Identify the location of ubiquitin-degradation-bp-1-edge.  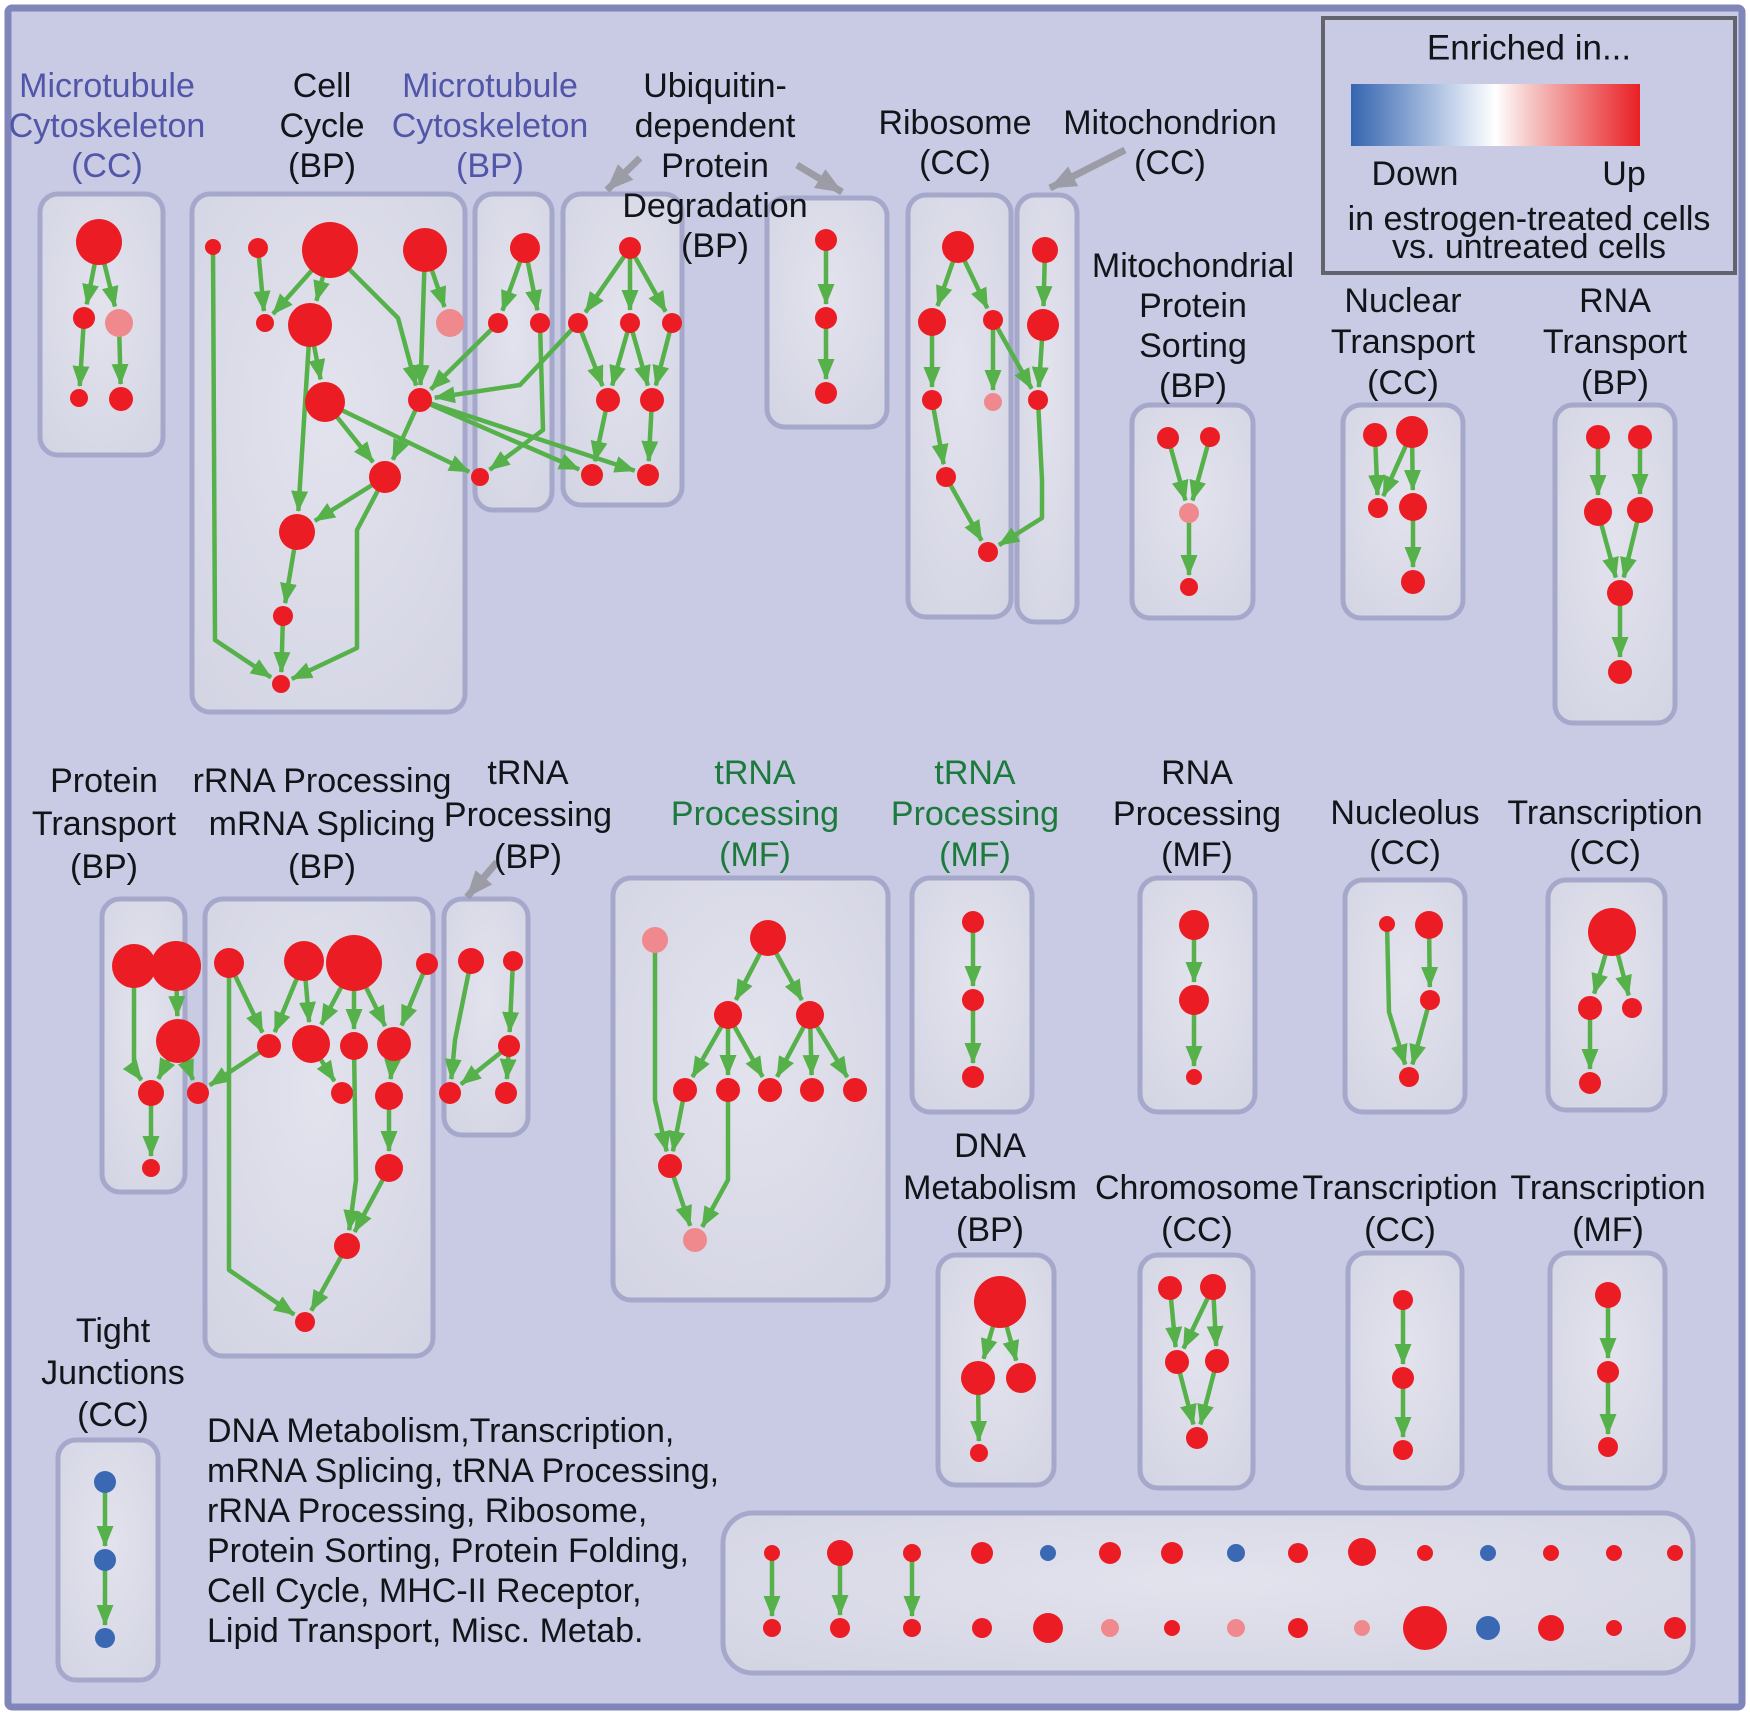
(639, 354).